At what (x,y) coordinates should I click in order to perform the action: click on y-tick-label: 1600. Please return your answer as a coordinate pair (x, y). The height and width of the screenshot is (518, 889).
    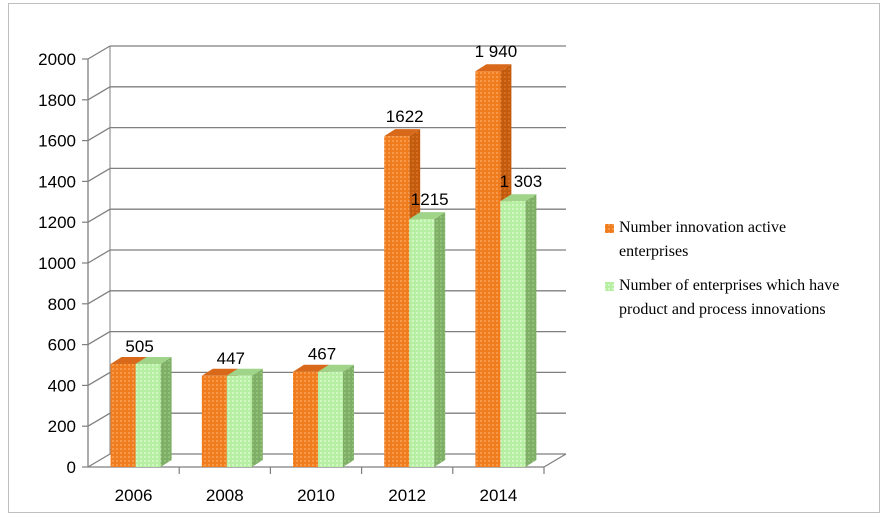
    Looking at the image, I should click on (57, 141).